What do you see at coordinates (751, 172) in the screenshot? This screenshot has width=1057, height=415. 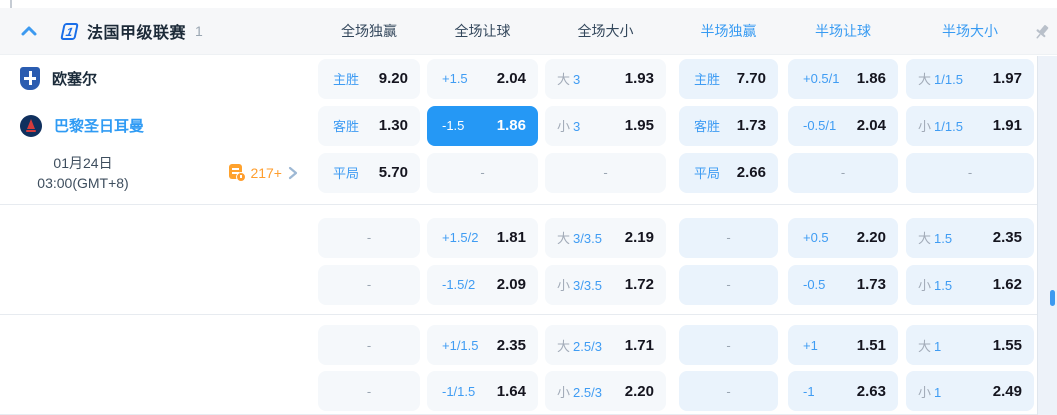 I see `odds-value: 2.66` at bounding box center [751, 172].